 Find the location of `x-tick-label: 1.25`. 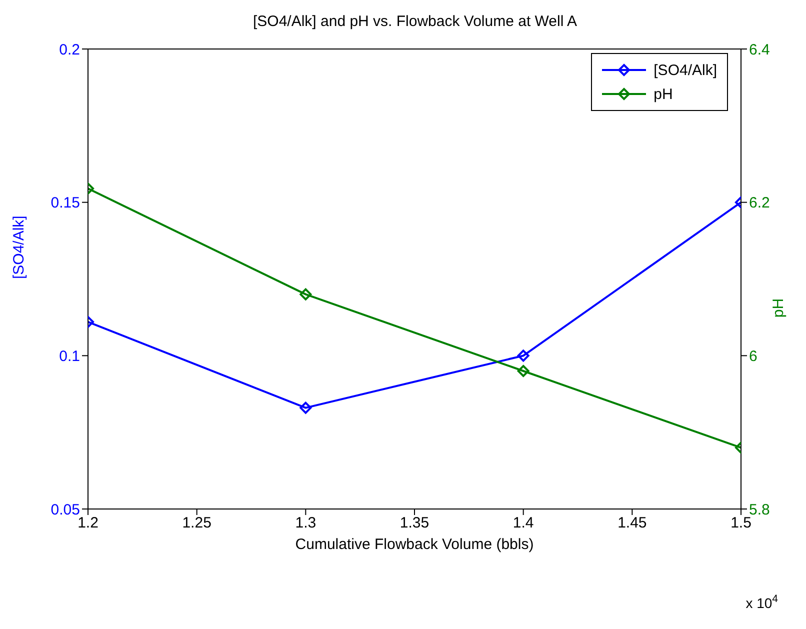

x-tick-label: 1.25 is located at coordinates (197, 523).